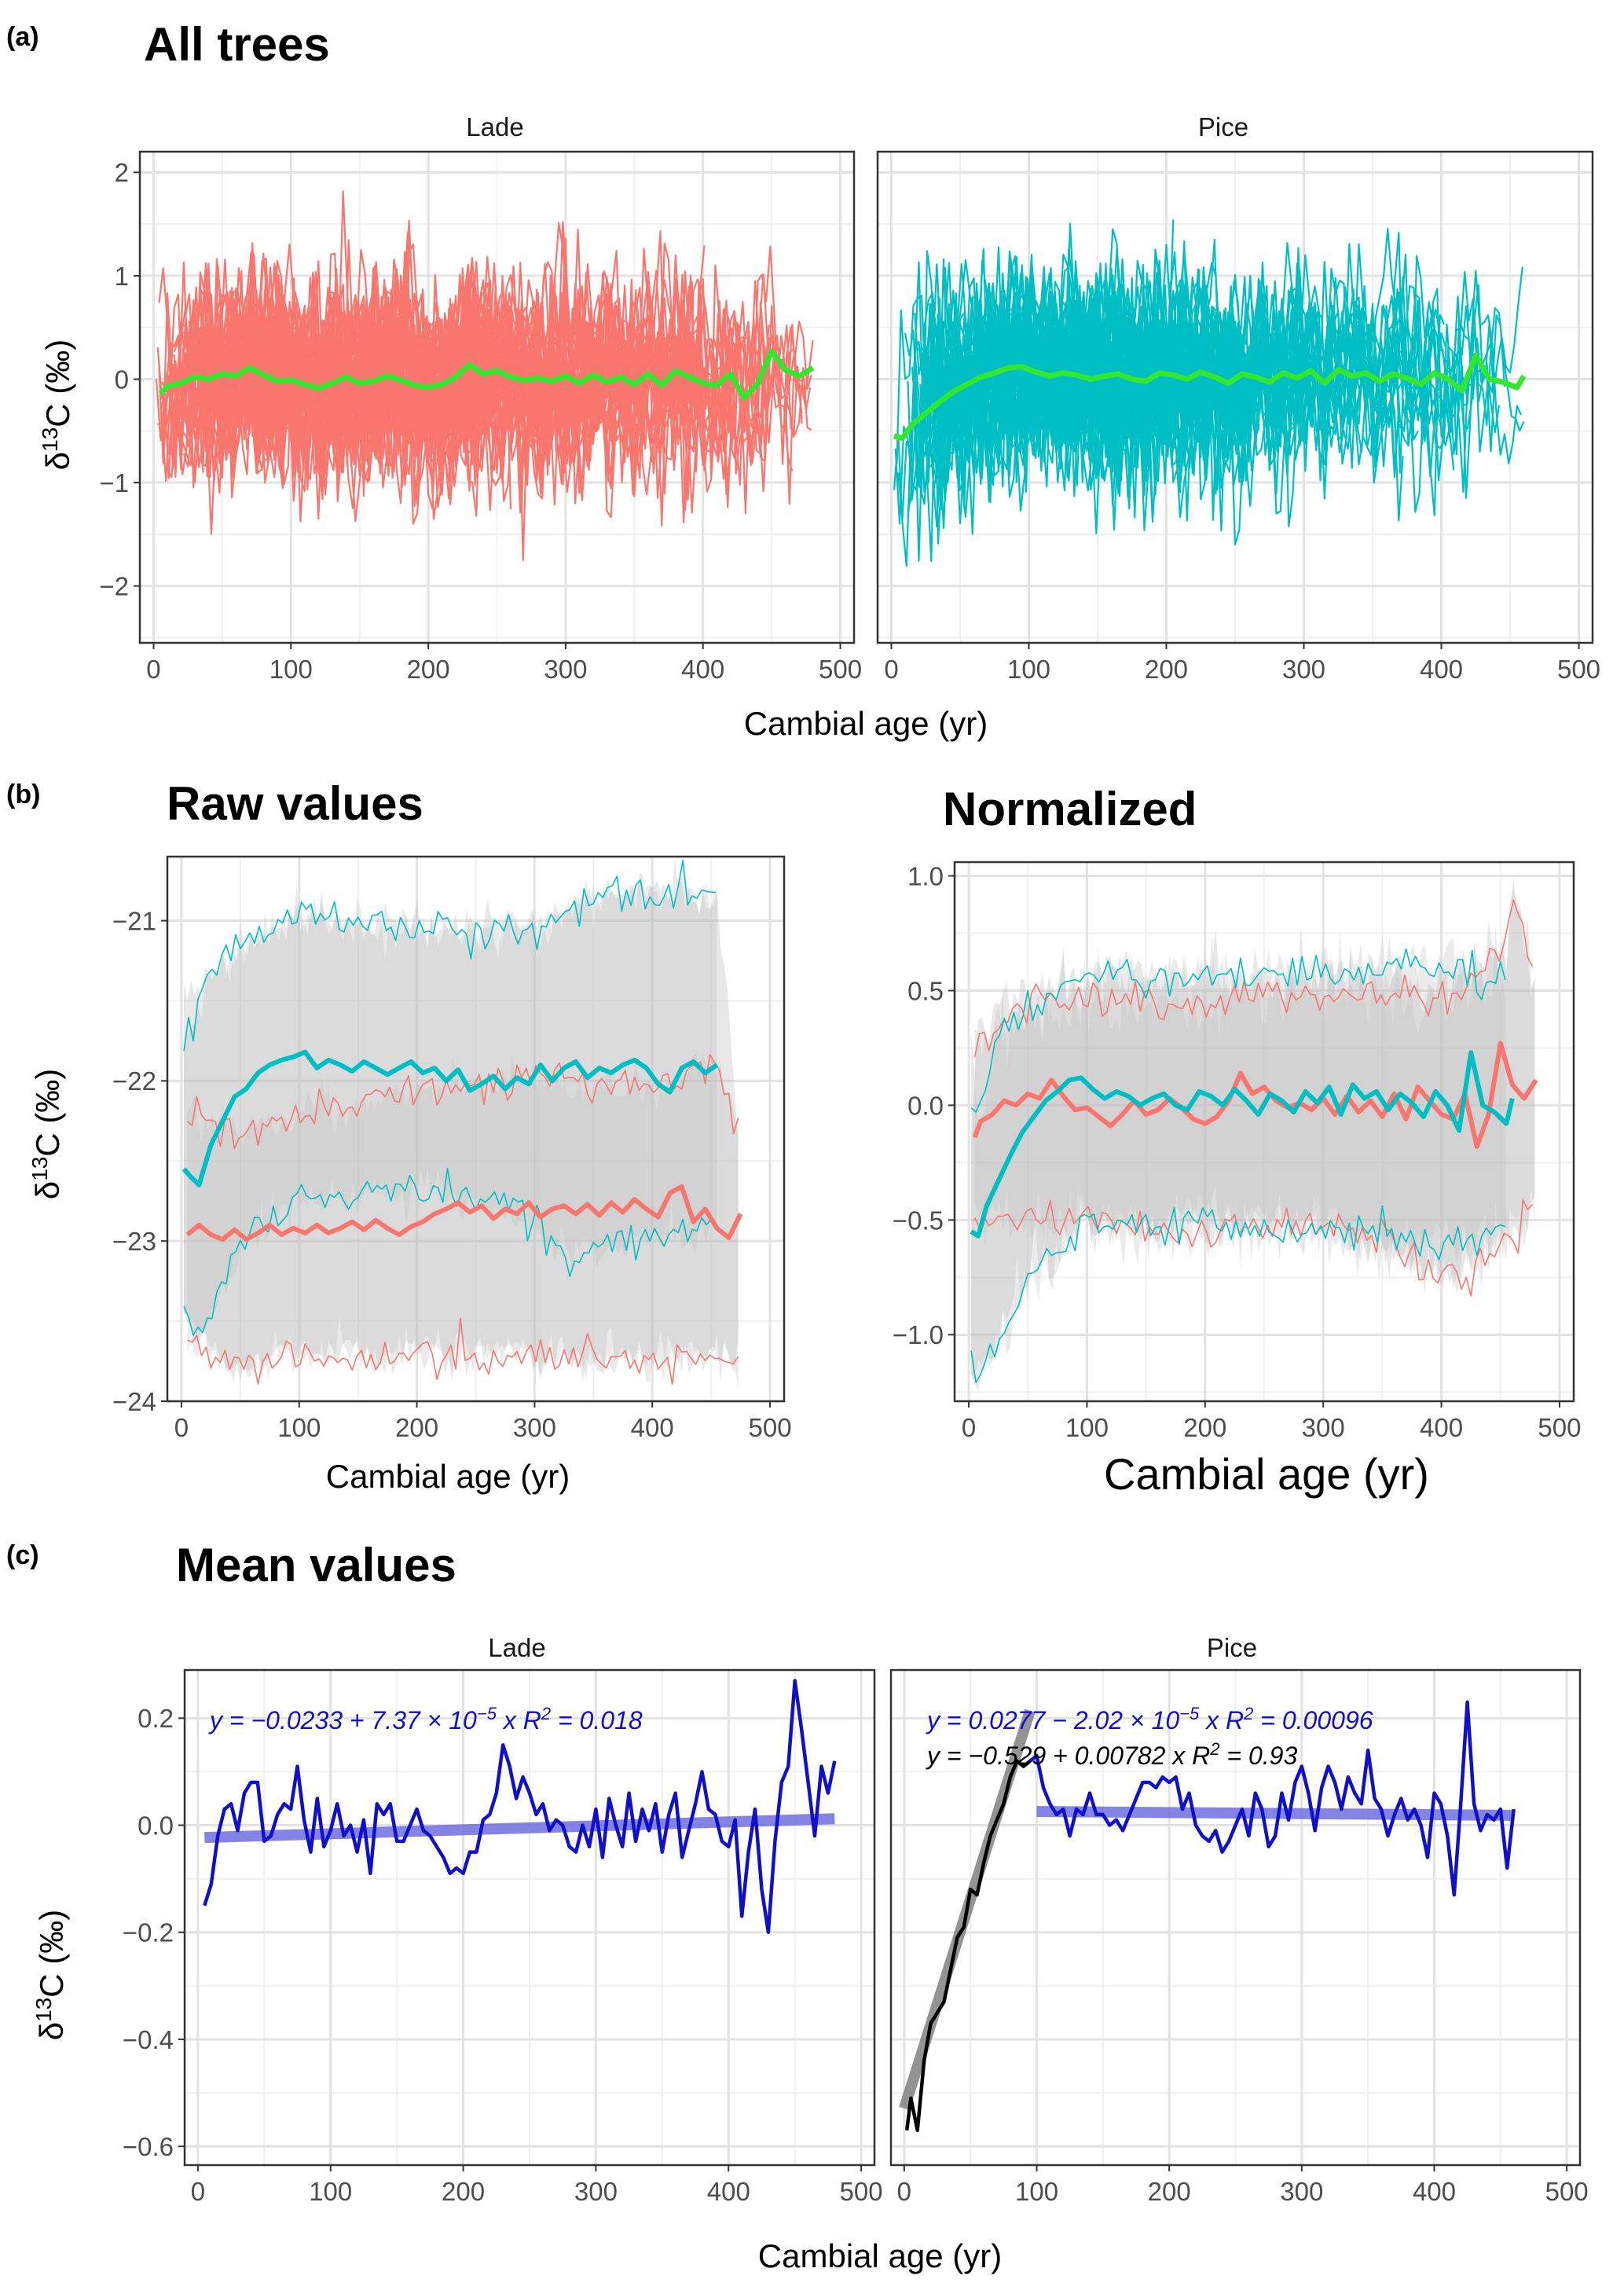  I want to click on y-axis-label-b: δ13C (‰), so click(47, 1134).